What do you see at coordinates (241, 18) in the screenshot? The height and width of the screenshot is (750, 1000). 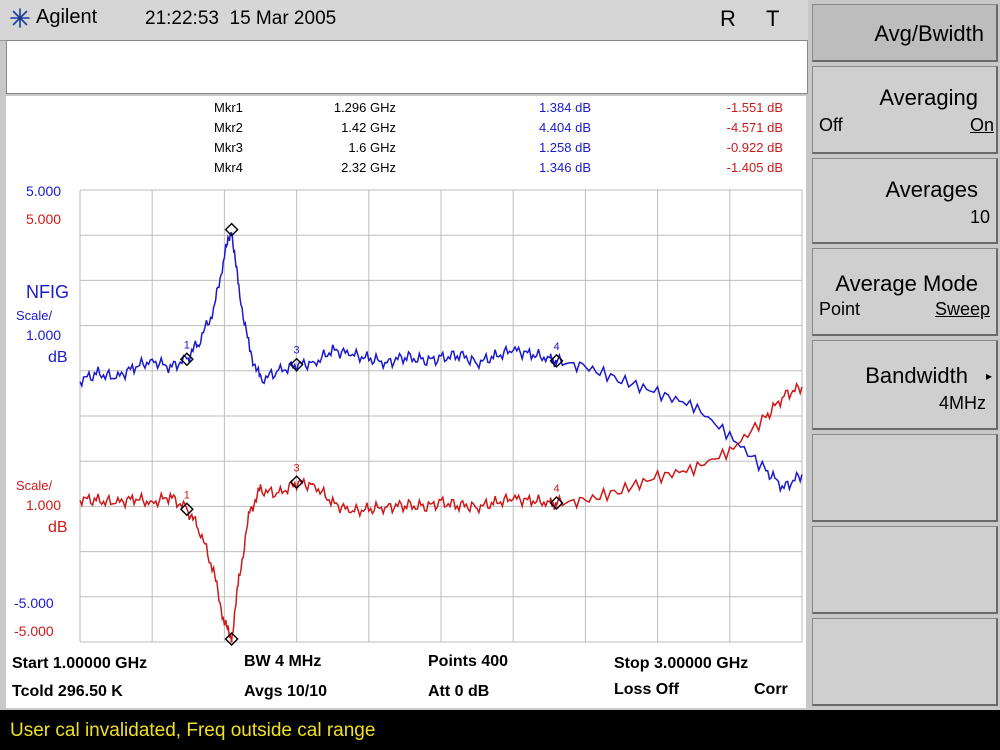 I see `datetime: 21:22:53 15 Mar 2005` at bounding box center [241, 18].